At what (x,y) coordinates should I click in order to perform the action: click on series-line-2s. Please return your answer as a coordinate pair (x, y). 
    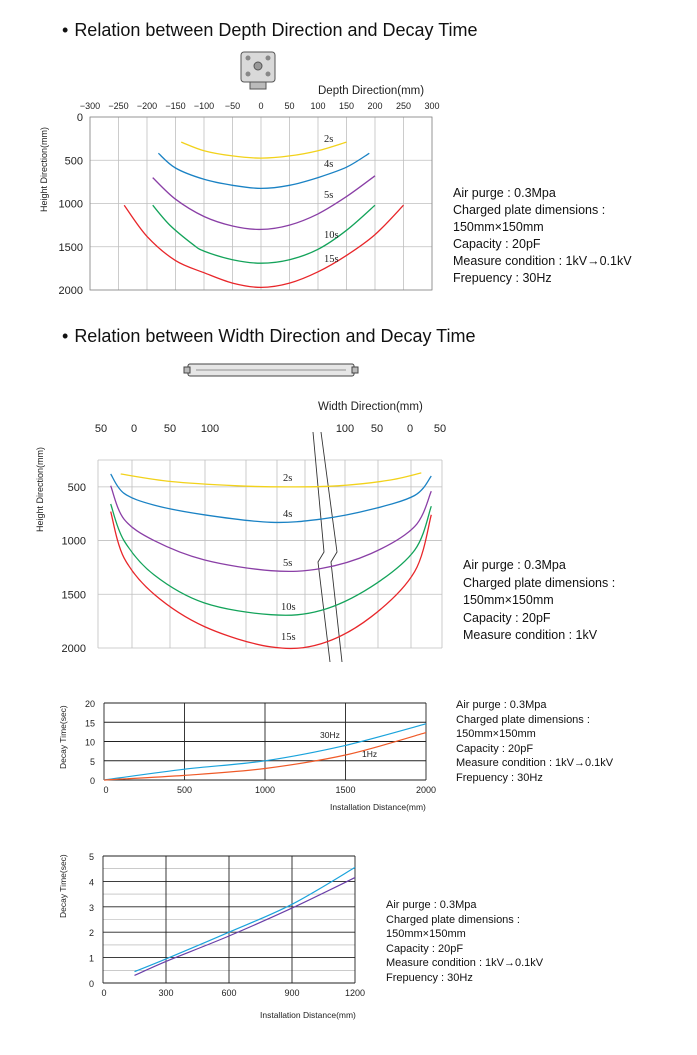
    Looking at the image, I should click on (263, 150).